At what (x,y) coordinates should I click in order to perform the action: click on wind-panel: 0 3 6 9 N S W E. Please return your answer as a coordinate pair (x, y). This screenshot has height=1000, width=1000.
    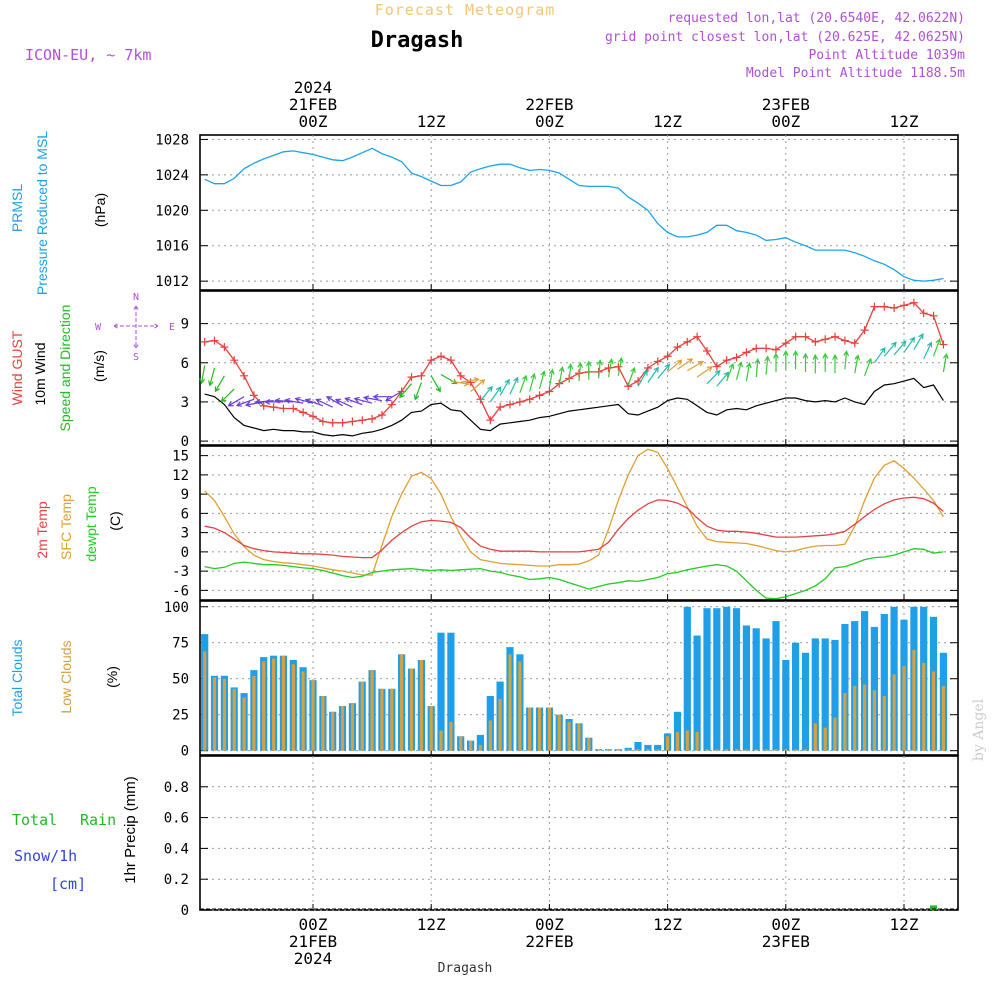
    Looking at the image, I should click on (527, 370).